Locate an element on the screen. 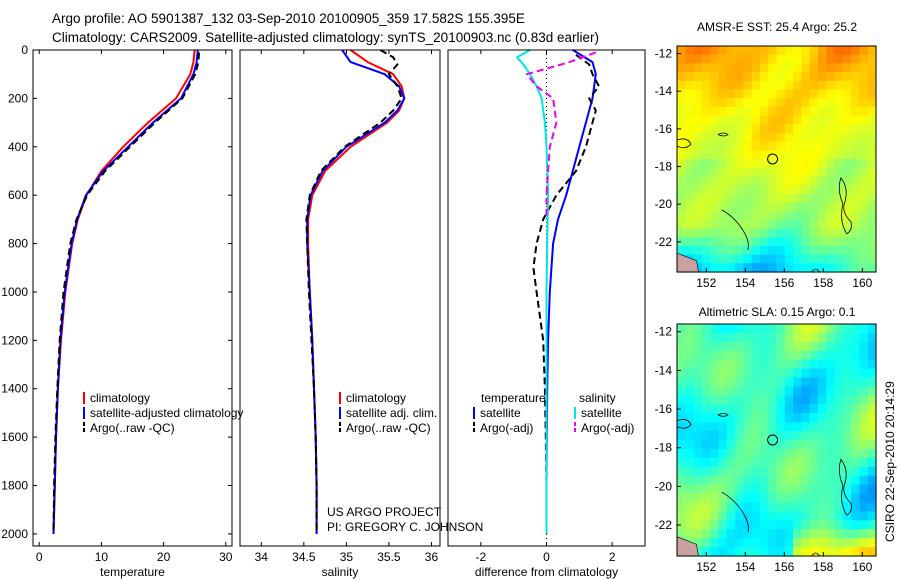 This screenshot has width=900, height=580. map-y-tick-label: -20 is located at coordinates (664, 204).